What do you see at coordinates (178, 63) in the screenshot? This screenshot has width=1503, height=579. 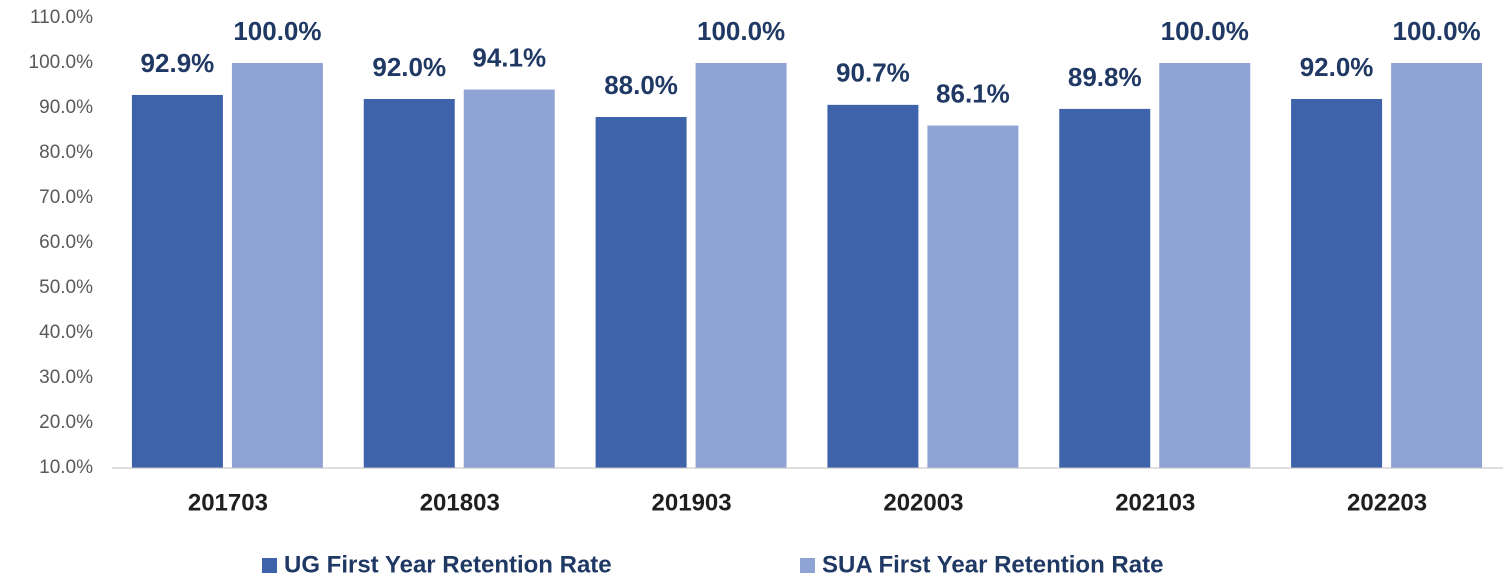 I see `value-label: 92.9%` at bounding box center [178, 63].